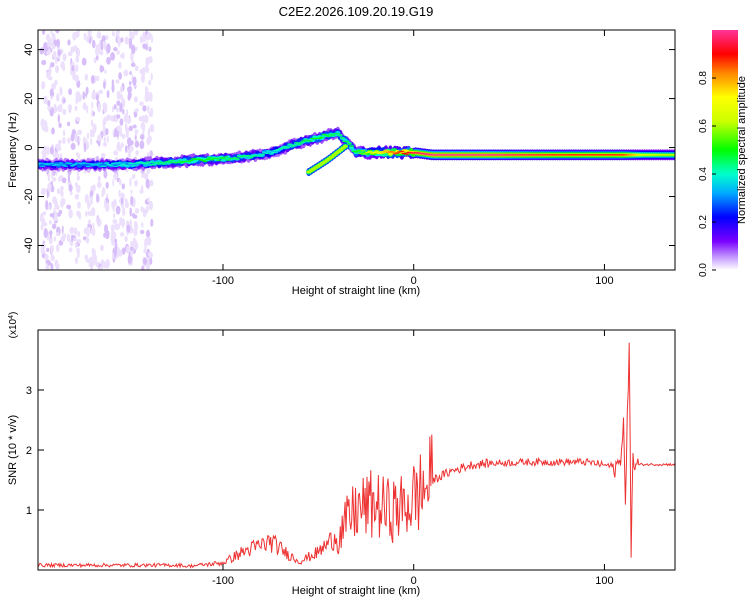 This screenshot has height=600, width=750. What do you see at coordinates (29, 49) in the screenshot?
I see `y-tick-label: 40` at bounding box center [29, 49].